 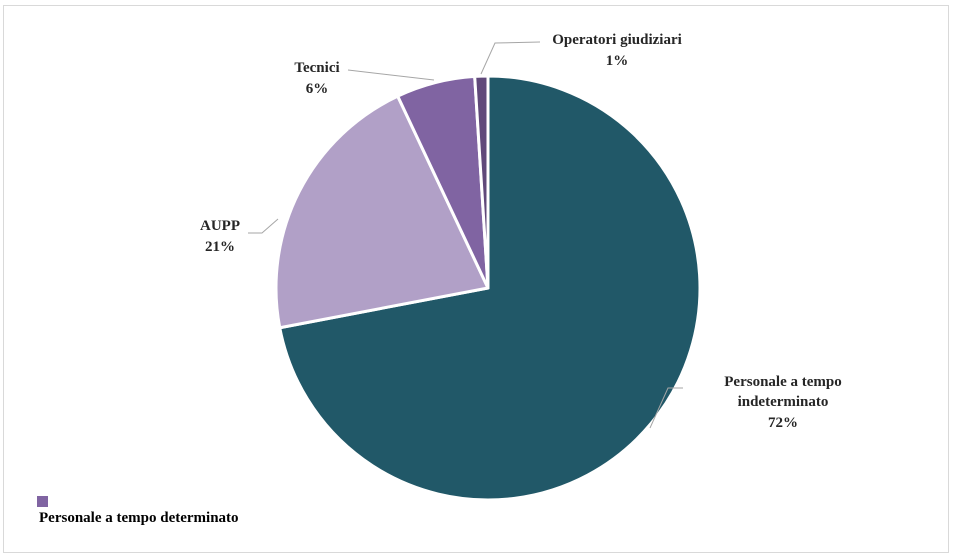 I want to click on slice-label-tecnici: Tecnici, so click(x=316, y=68).